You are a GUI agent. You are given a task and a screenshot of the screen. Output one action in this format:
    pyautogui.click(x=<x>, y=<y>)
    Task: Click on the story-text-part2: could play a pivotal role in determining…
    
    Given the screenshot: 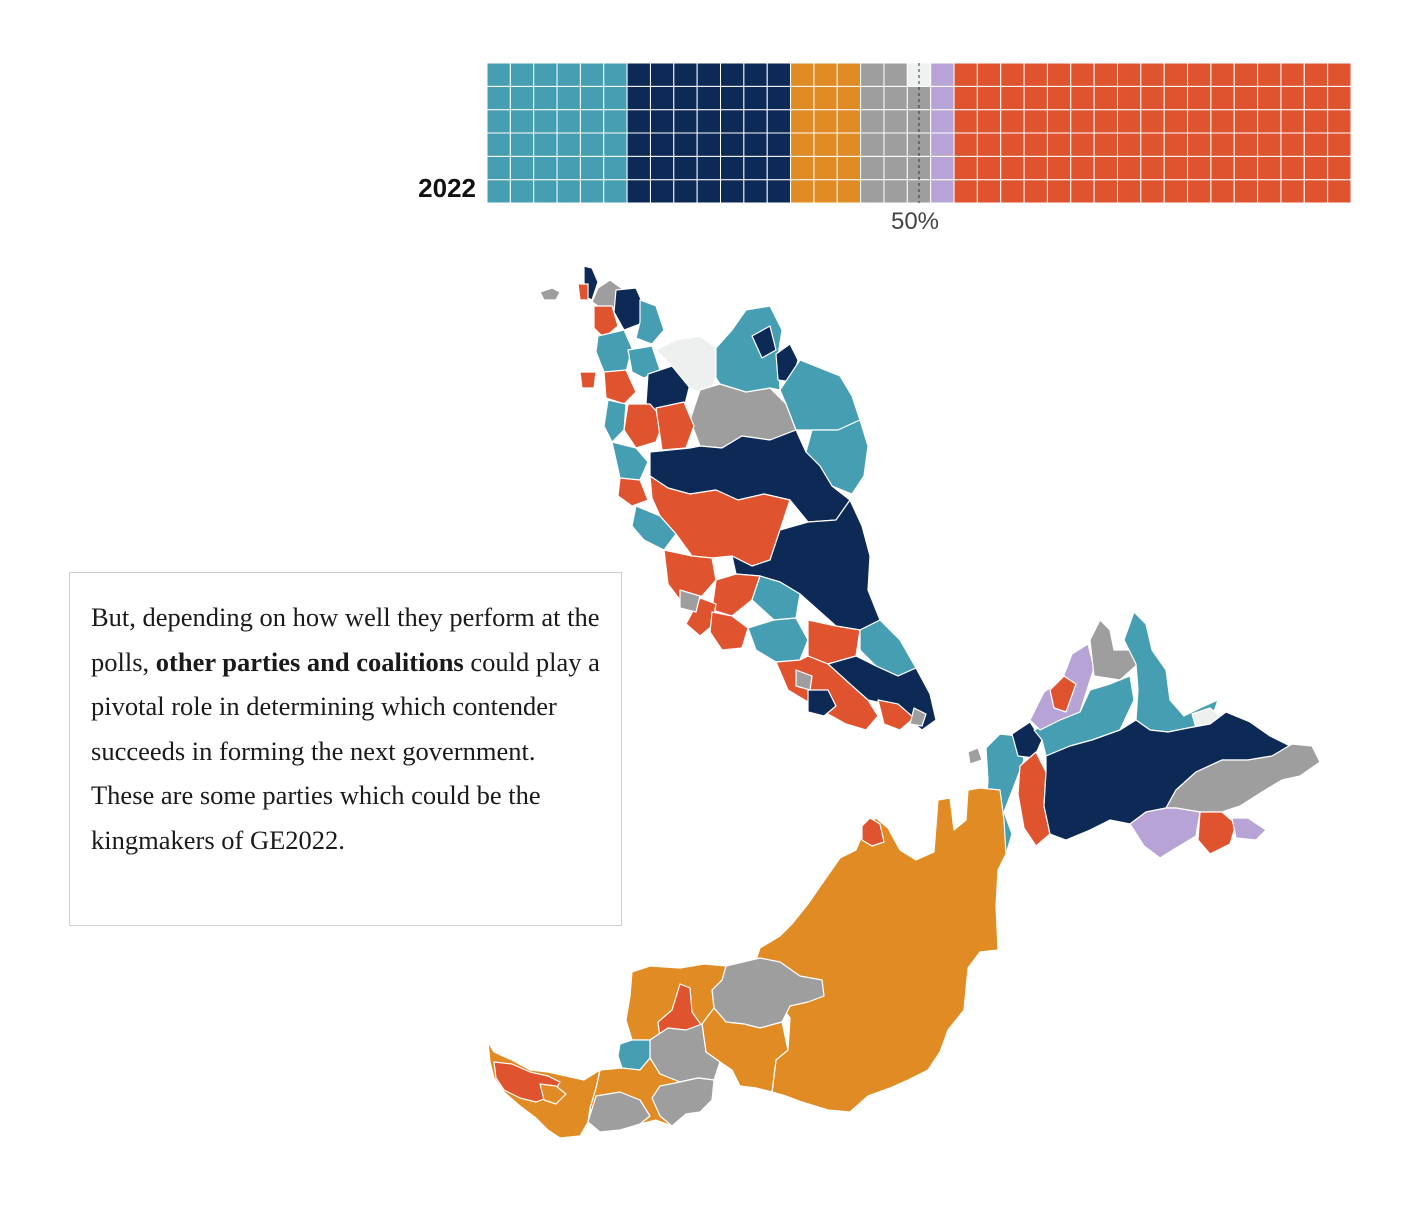 What is the action you would take?
    pyautogui.click(x=345, y=750)
    